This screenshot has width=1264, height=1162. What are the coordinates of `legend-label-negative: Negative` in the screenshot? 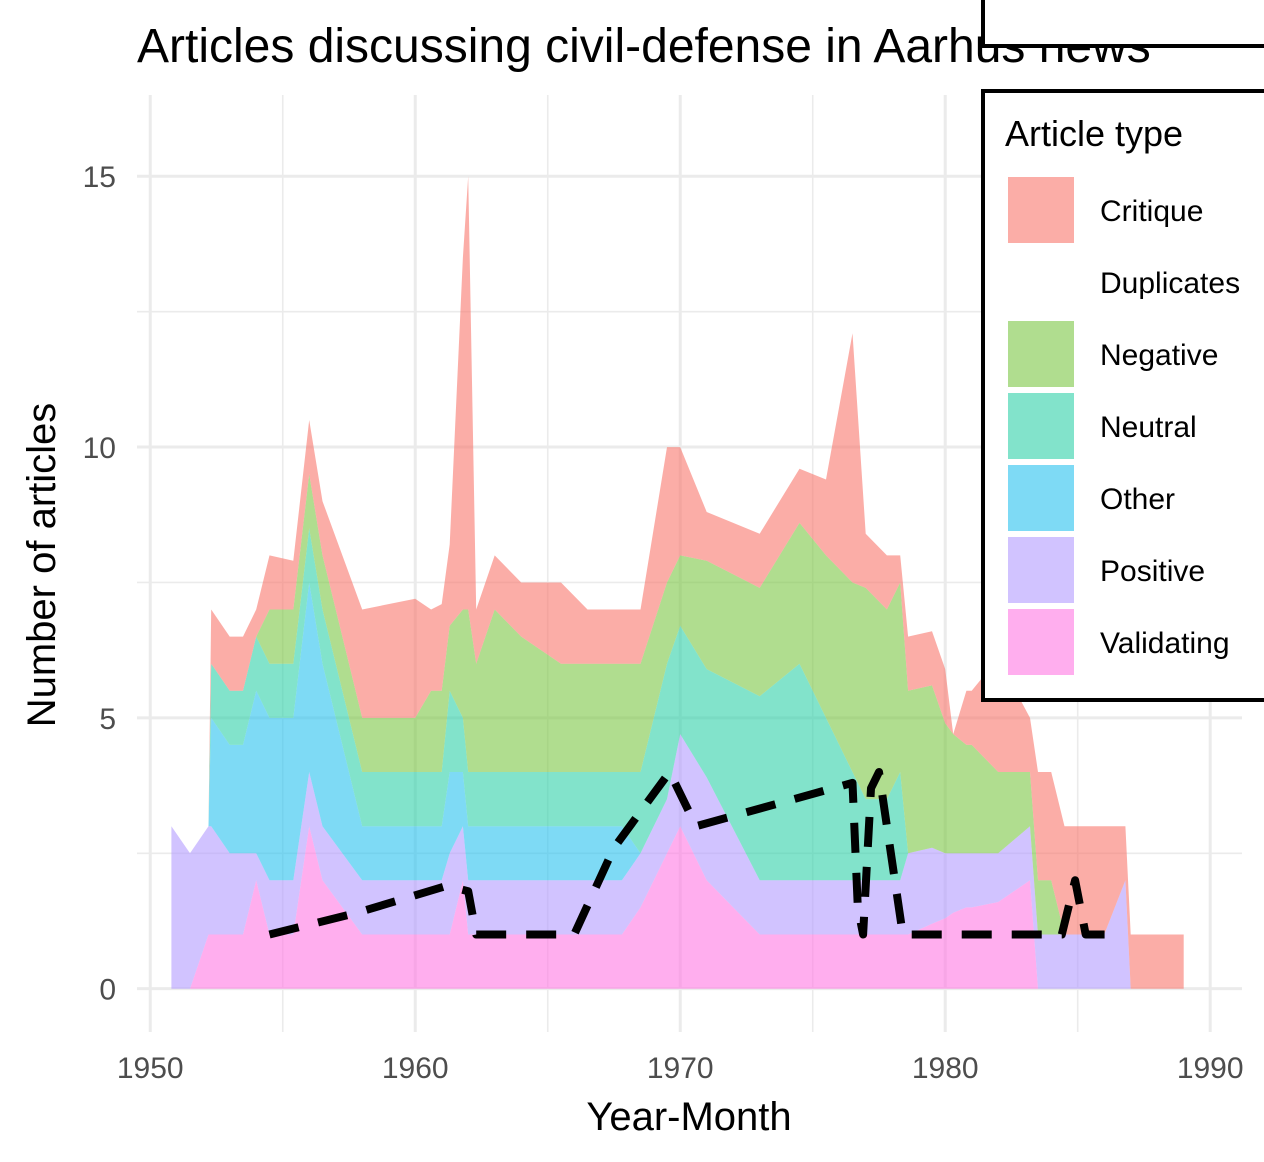 It's located at (1159, 355).